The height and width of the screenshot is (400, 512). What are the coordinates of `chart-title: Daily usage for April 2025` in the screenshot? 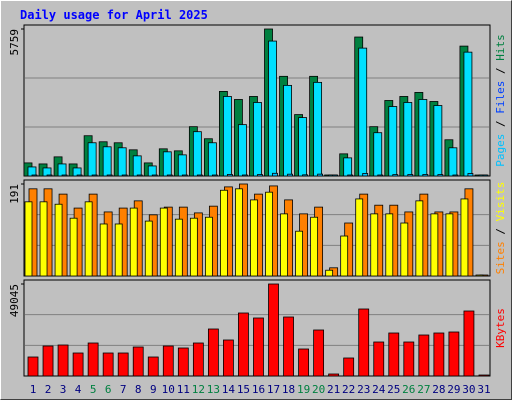 It's located at (114, 15).